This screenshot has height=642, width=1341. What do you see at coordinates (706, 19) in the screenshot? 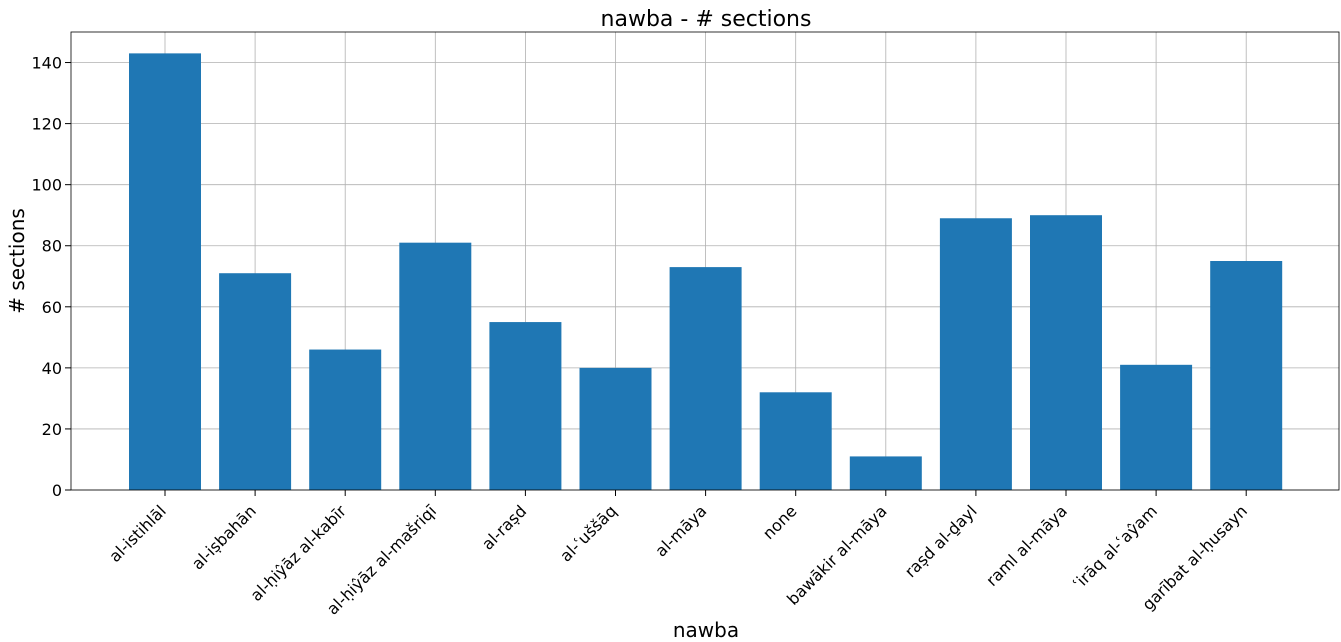
I see `chart-title: nawba - # sections` at bounding box center [706, 19].